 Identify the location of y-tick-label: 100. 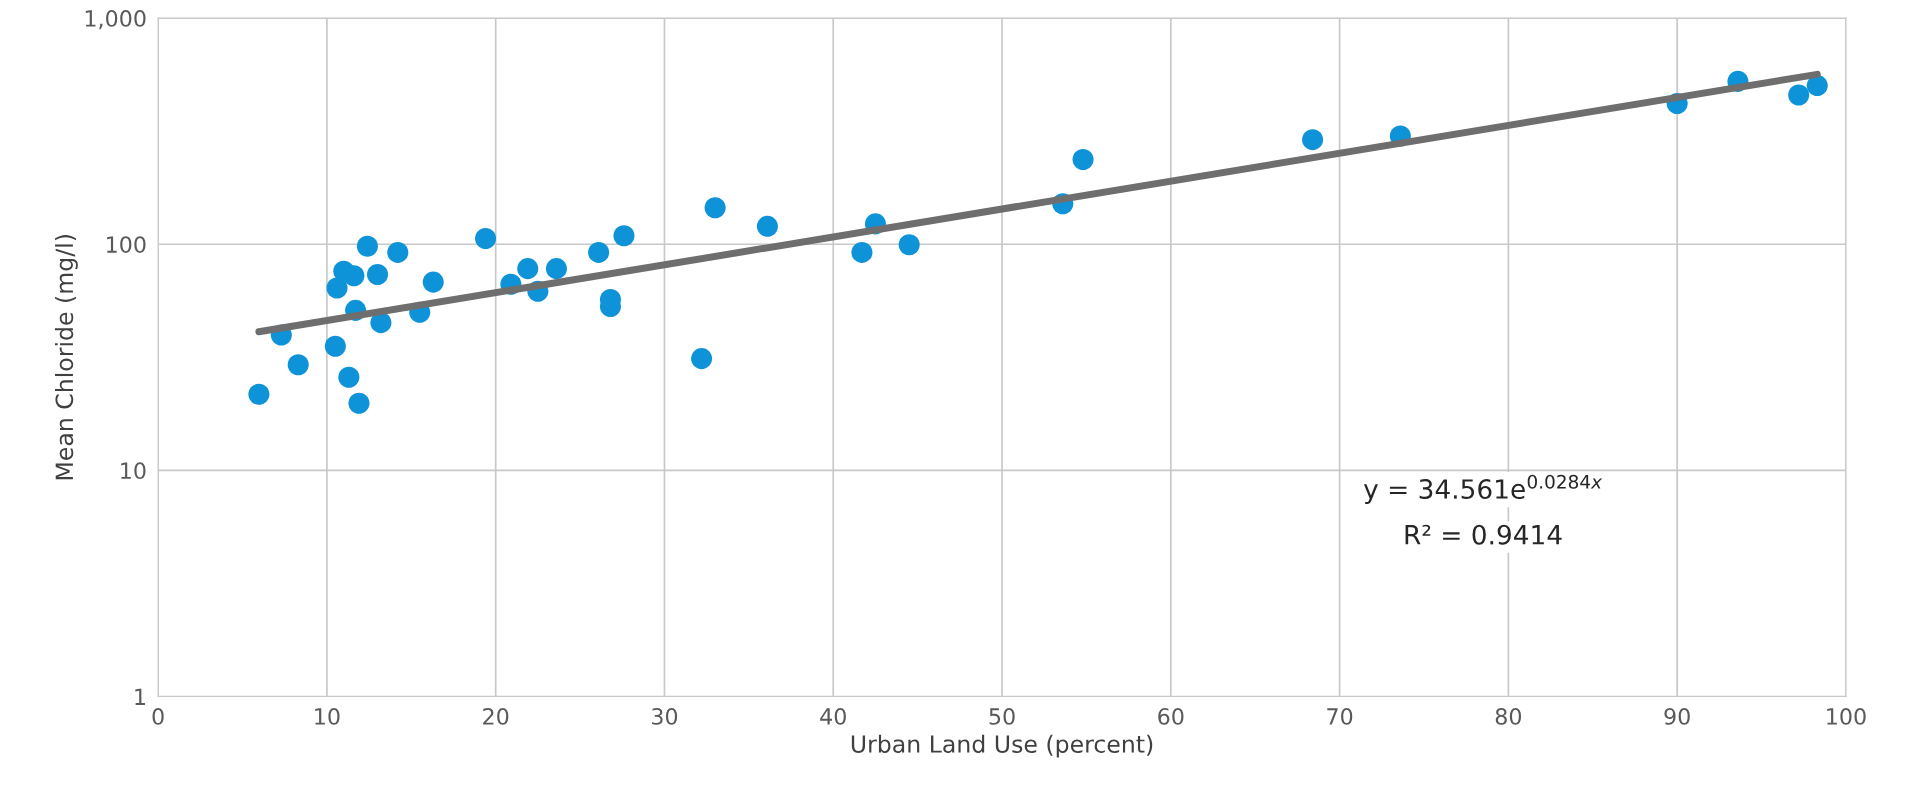
(126, 244).